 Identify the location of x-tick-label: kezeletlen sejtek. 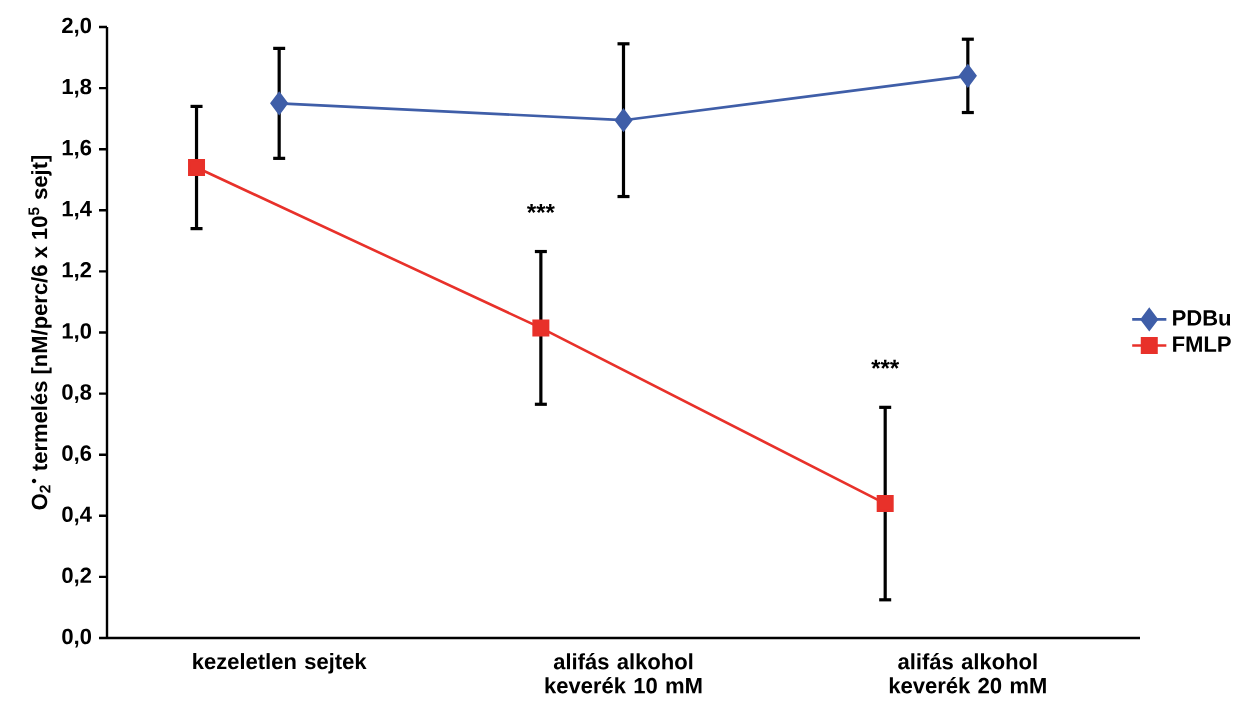
(280, 663).